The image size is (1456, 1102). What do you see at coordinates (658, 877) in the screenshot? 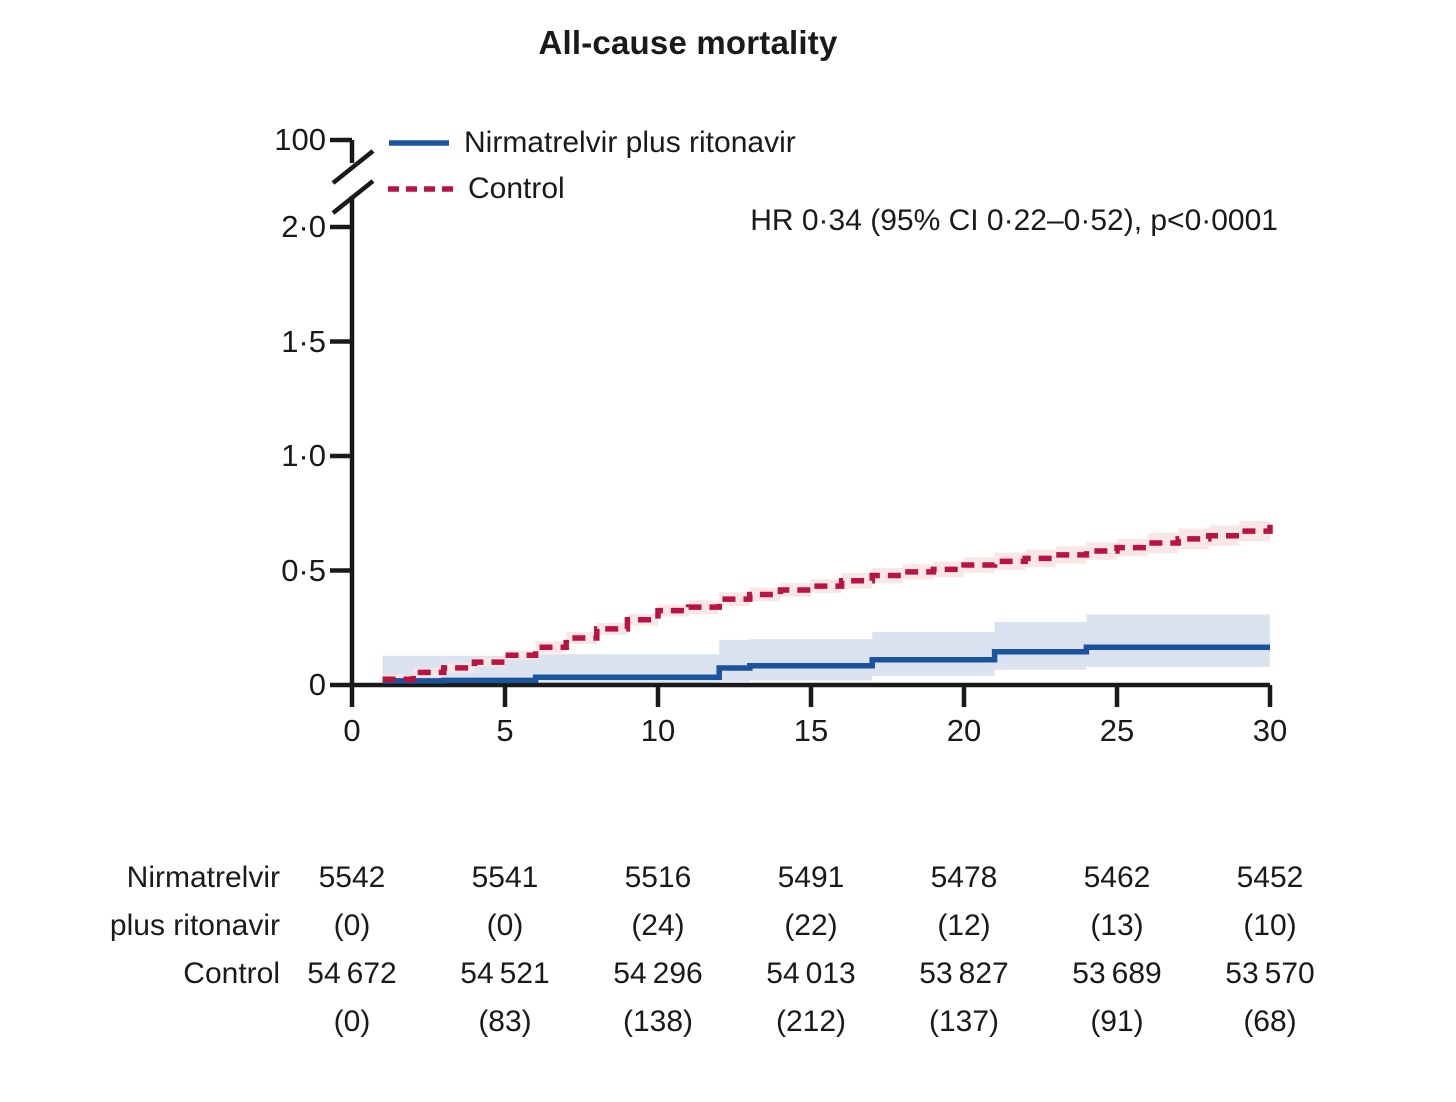
I see `risk-count-cell: 5516` at bounding box center [658, 877].